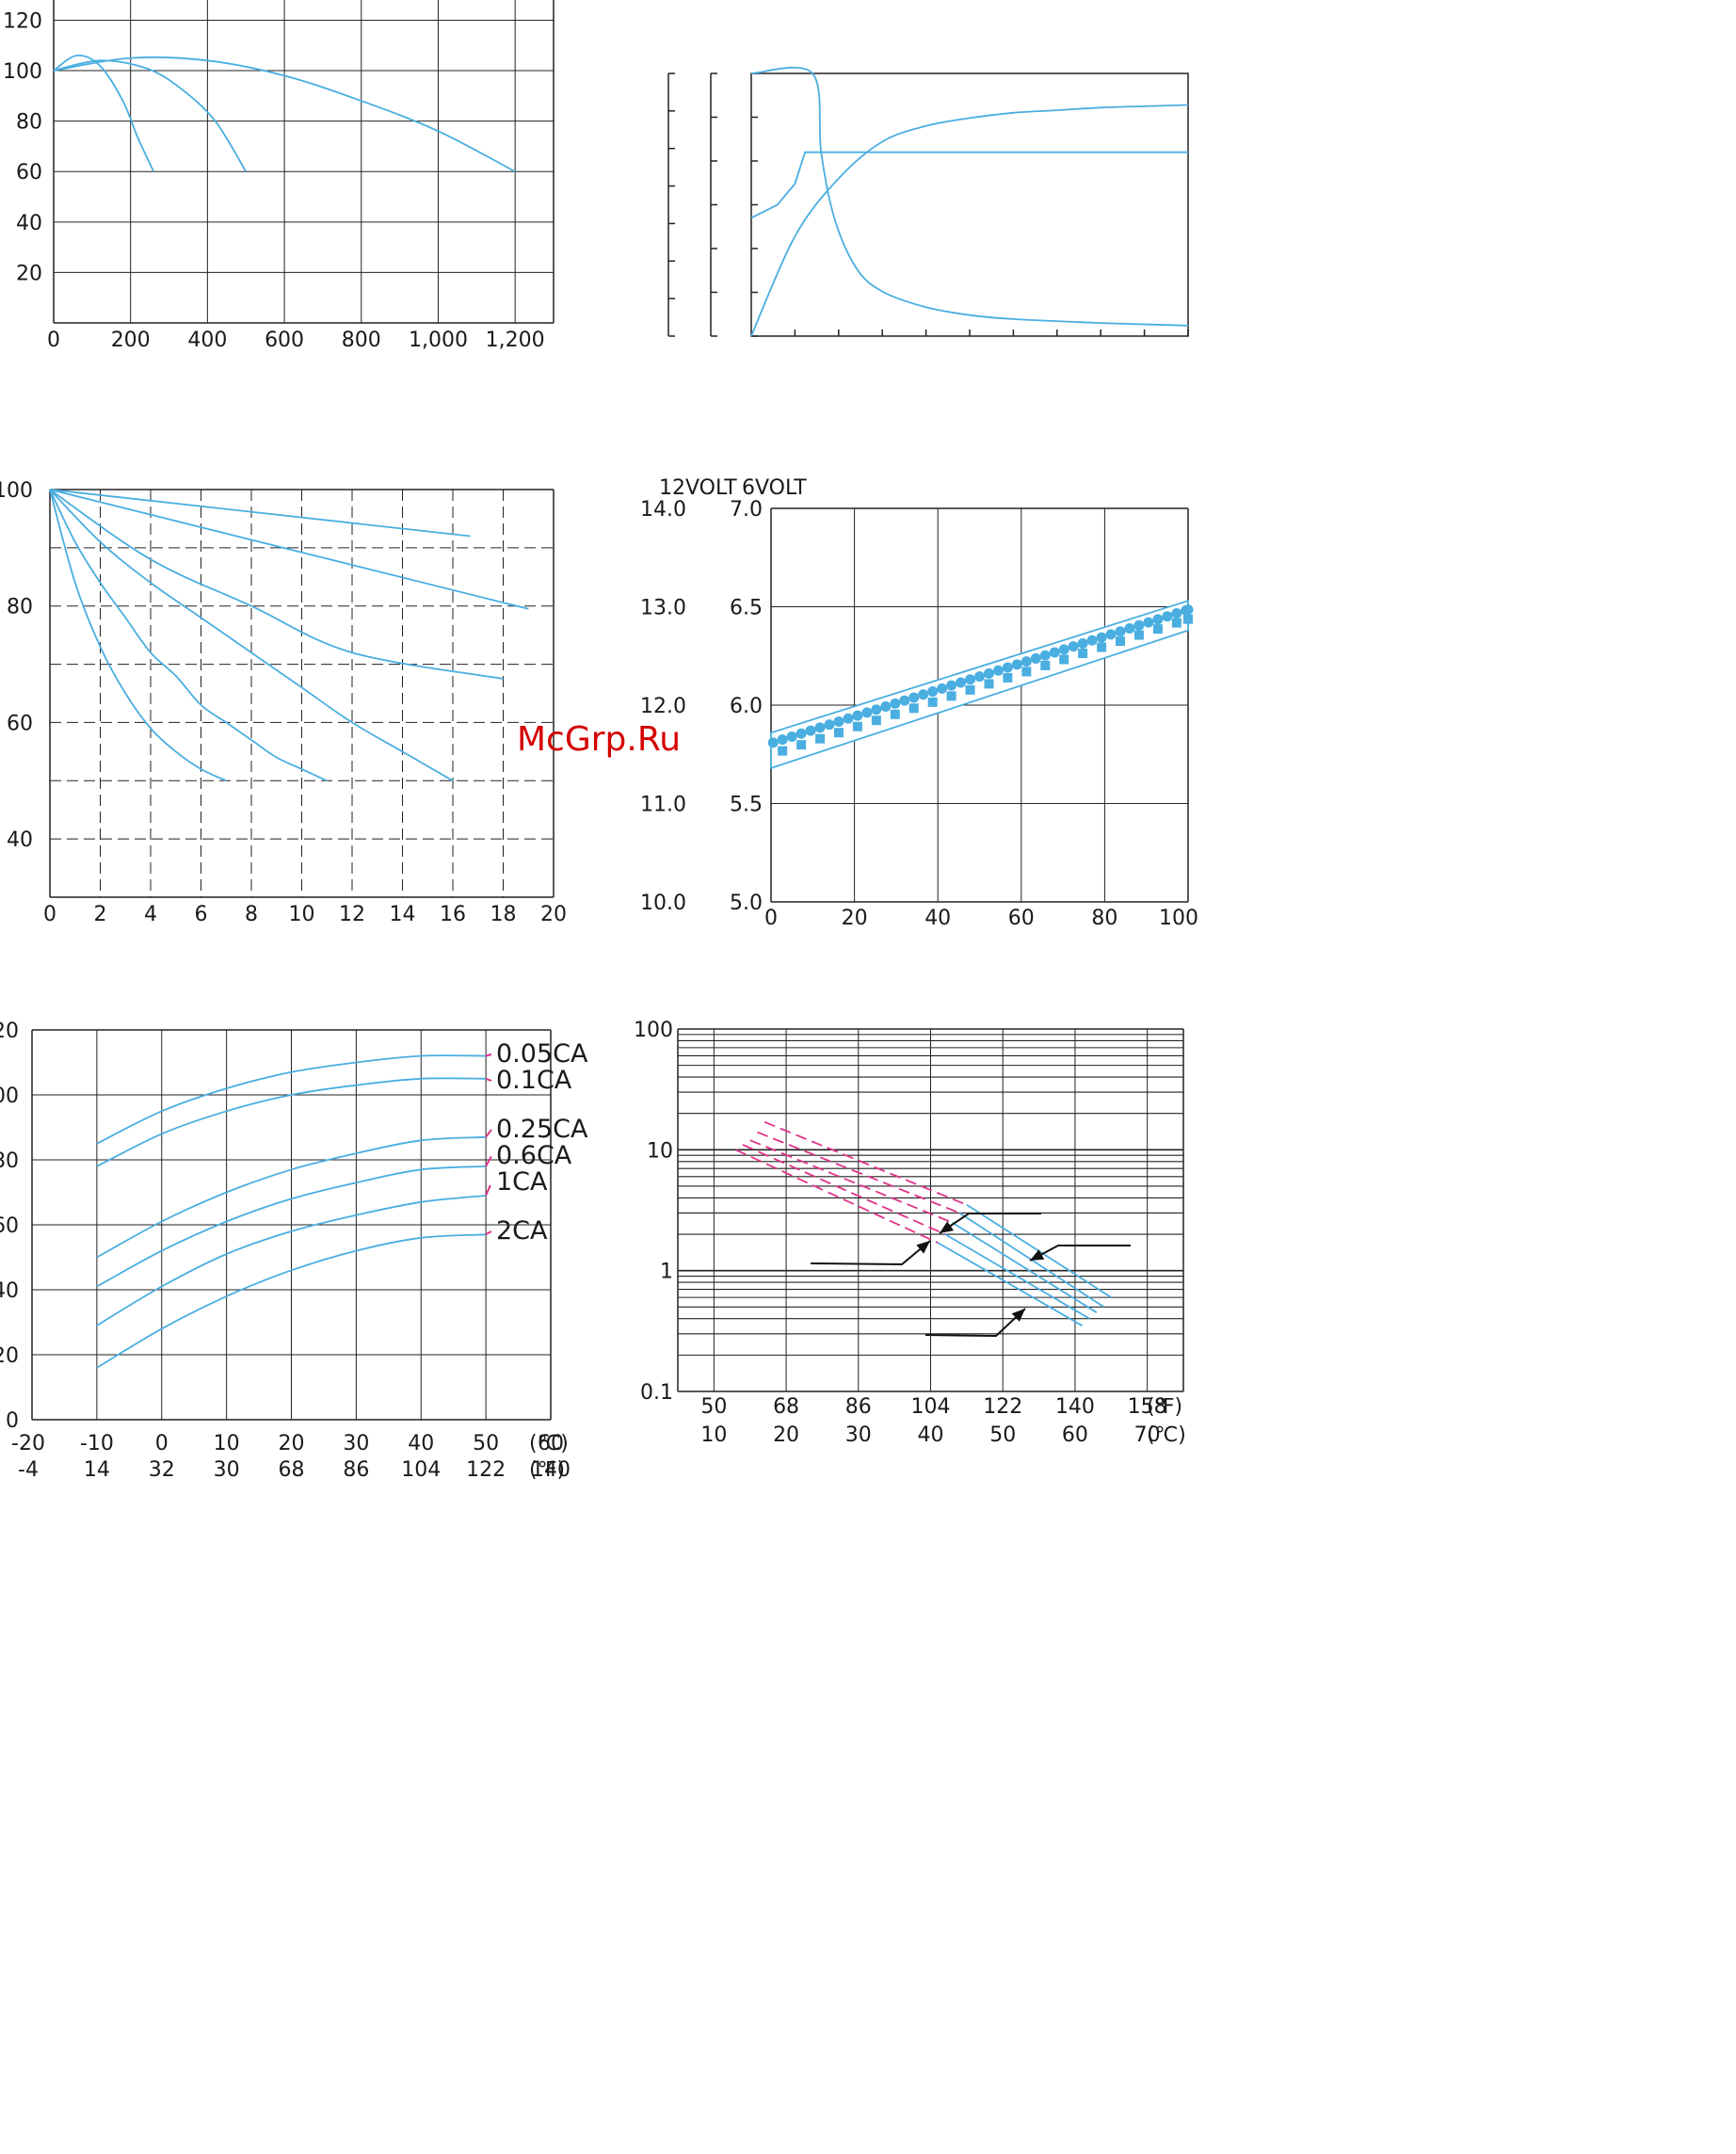 The image size is (1736, 2154). What do you see at coordinates (403, 915) in the screenshot?
I see `x-tick-label: 14` at bounding box center [403, 915].